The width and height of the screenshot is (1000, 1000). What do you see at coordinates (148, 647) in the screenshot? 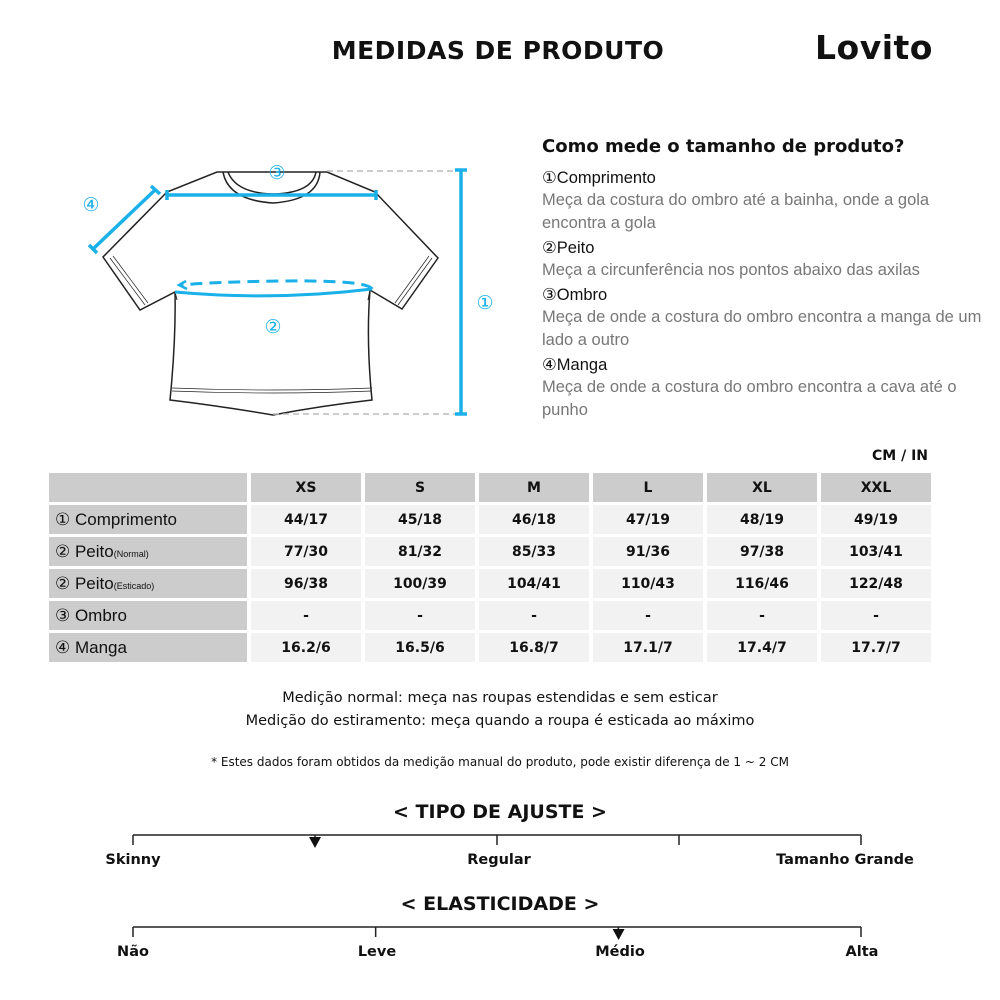
I see `row-label: ④ Manga` at bounding box center [148, 647].